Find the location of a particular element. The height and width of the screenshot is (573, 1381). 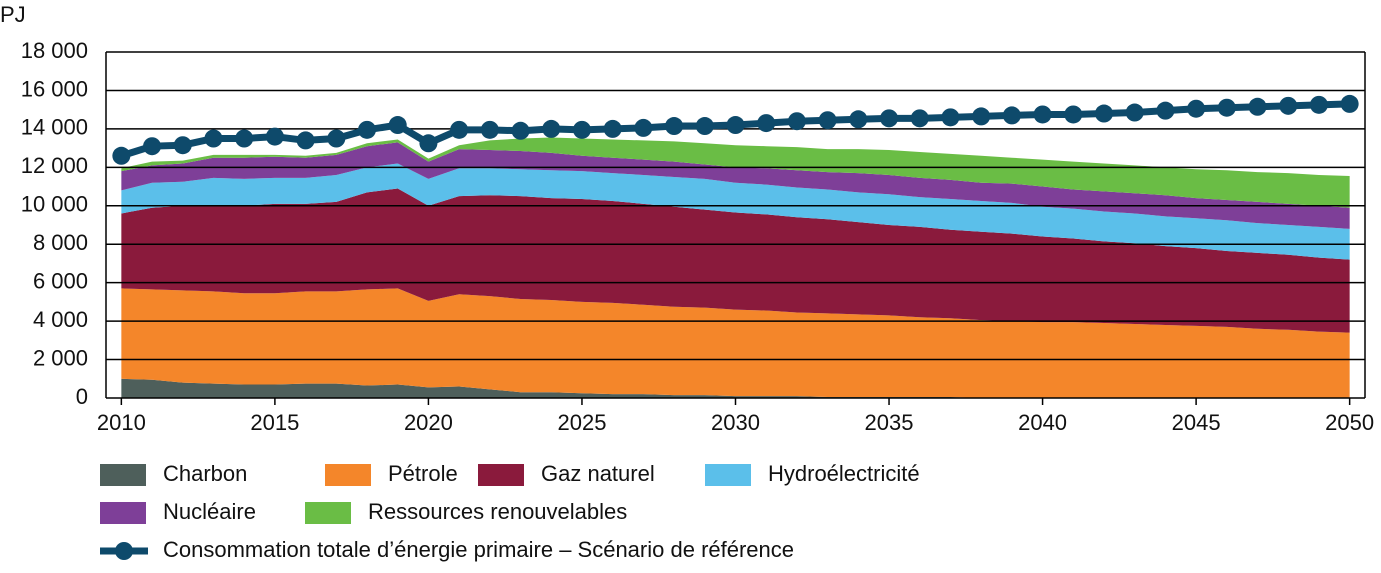

legend-label: Gaz naturel is located at coordinates (598, 473).